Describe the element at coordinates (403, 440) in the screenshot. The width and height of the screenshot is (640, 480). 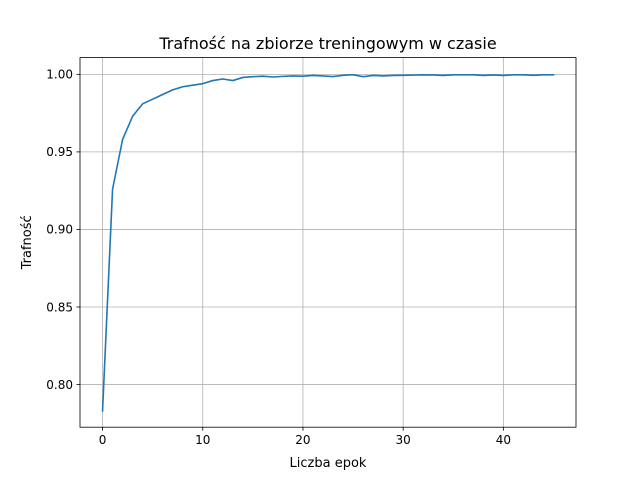
I see `x-tick-label: 30` at that location.